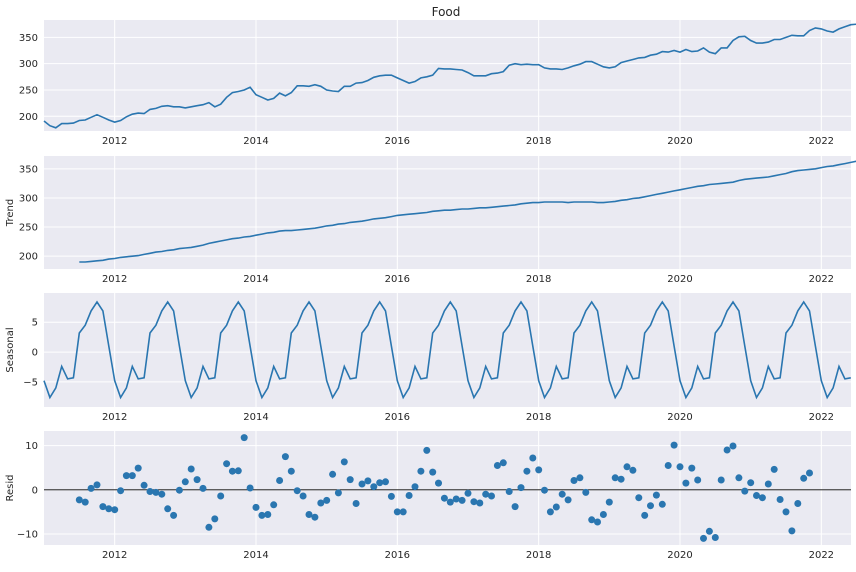 This screenshot has height=572, width=856. What do you see at coordinates (446, 12) in the screenshot?
I see `figure-title: Food` at bounding box center [446, 12].